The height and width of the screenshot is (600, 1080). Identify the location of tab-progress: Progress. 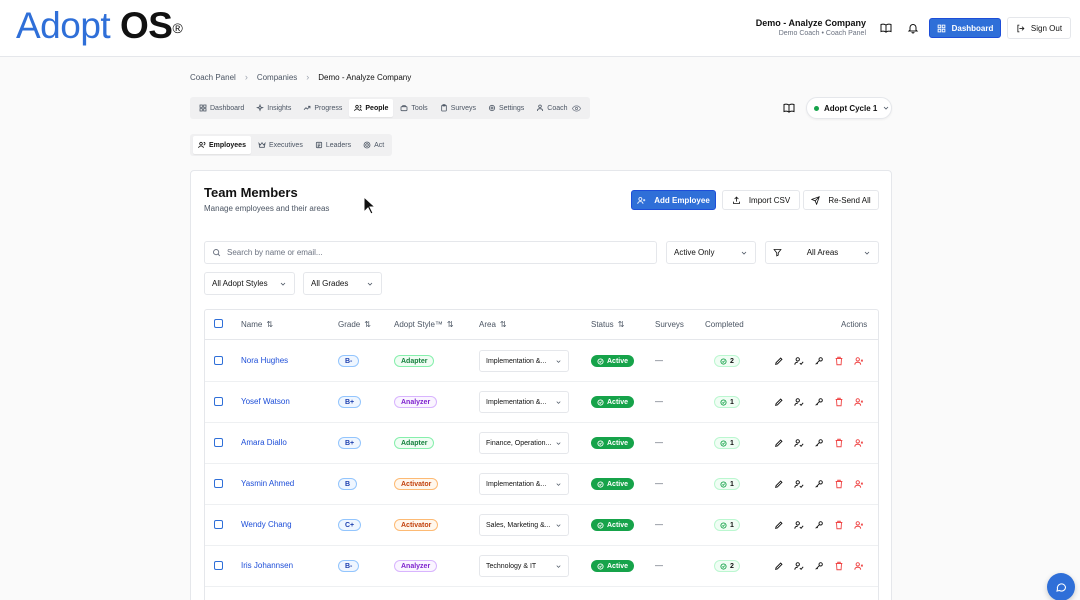
(322, 108).